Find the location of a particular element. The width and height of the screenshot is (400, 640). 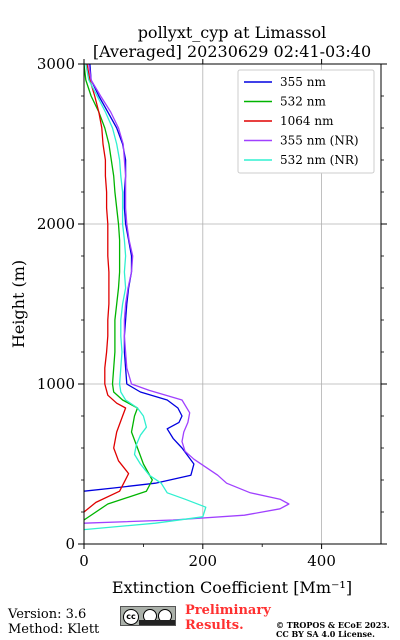

legend-label: 355 nm (NR) is located at coordinates (319, 141).